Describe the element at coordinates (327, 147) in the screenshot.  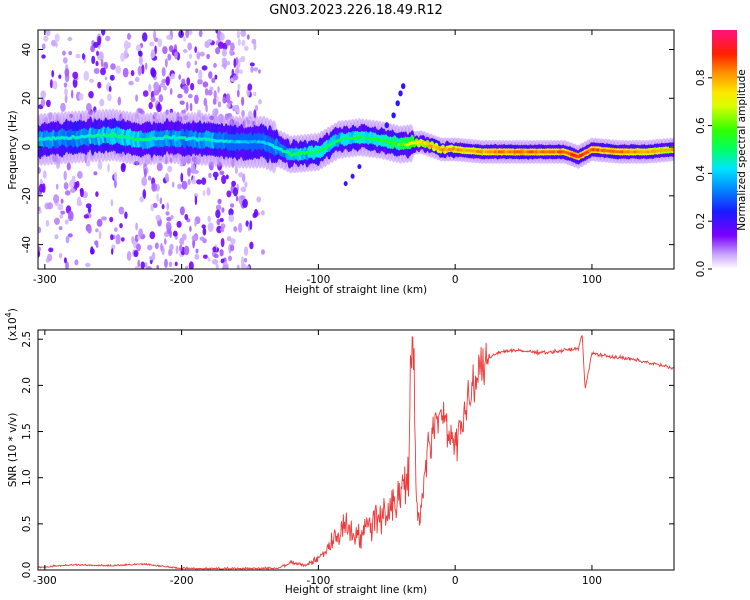
I see `spectrogram-ridge-core` at that location.